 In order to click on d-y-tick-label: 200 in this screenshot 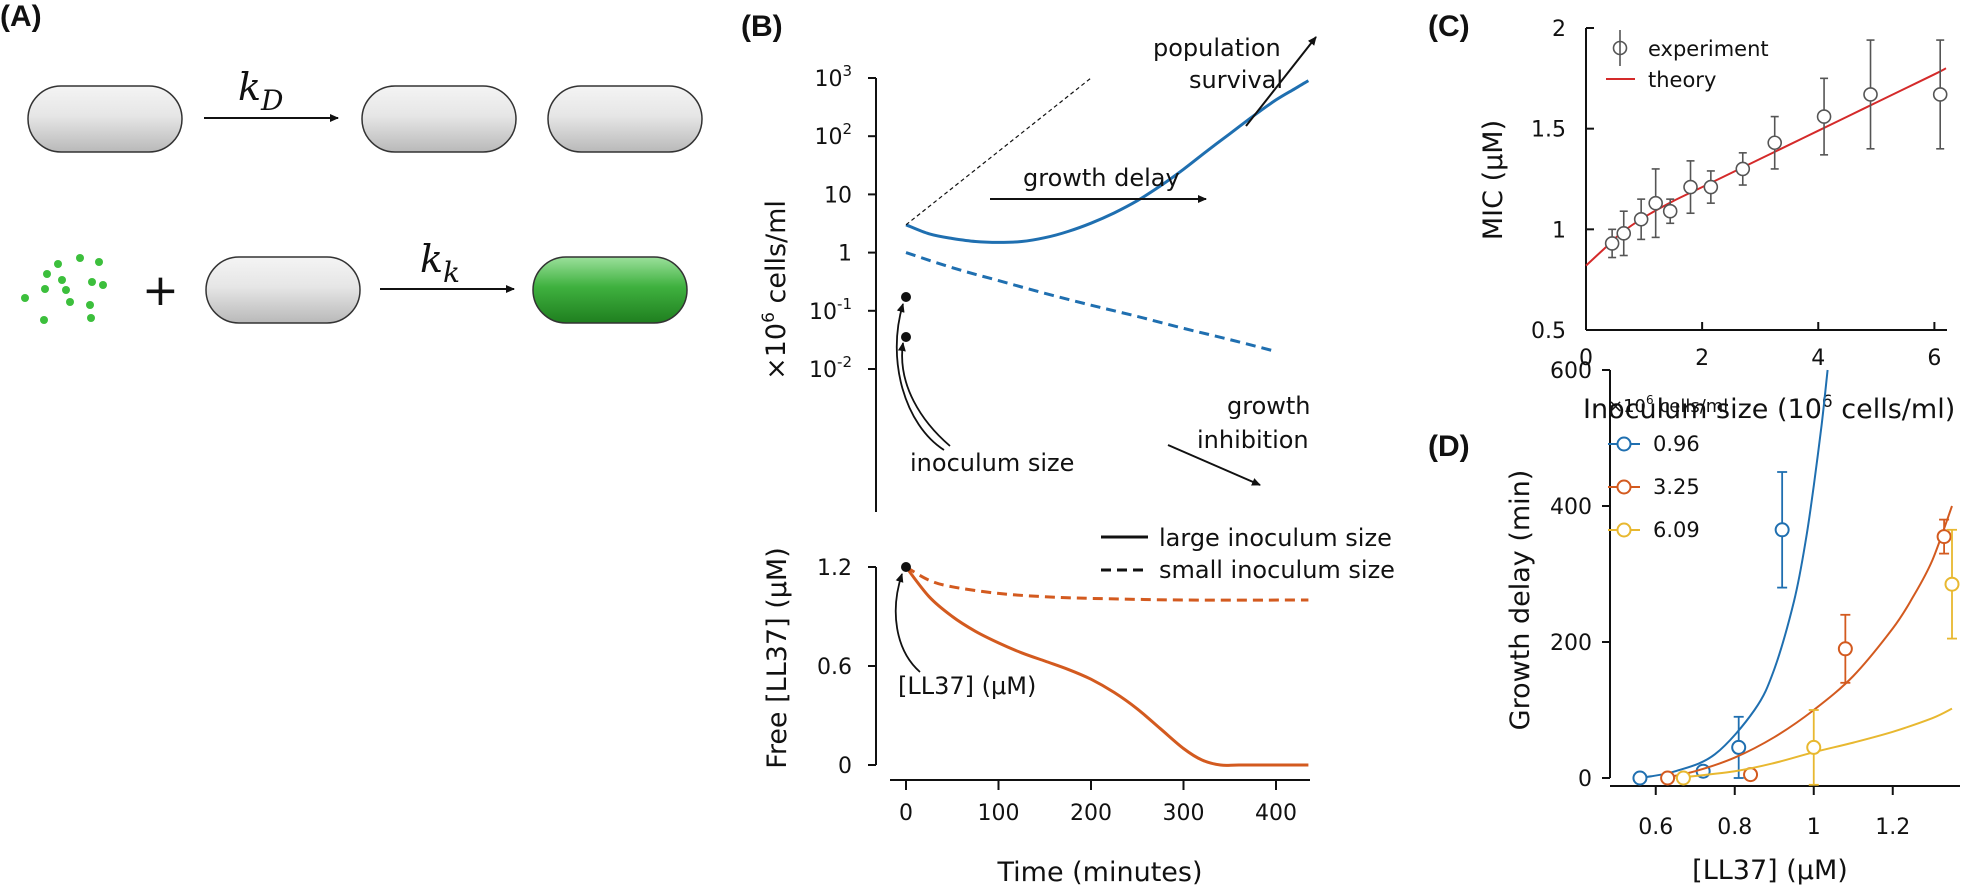, I will do `click(1571, 643)`.